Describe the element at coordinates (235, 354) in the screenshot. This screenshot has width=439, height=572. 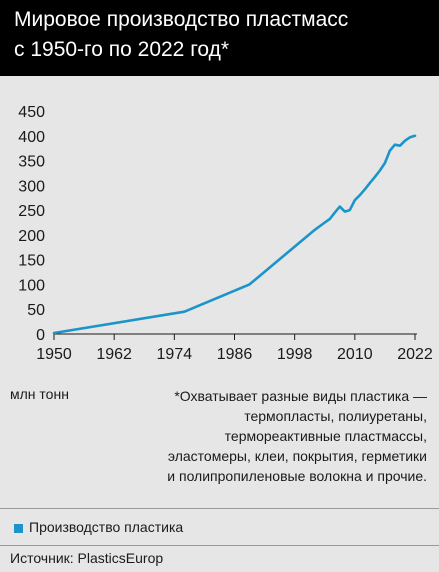
I see `x-tick-label: 1986` at that location.